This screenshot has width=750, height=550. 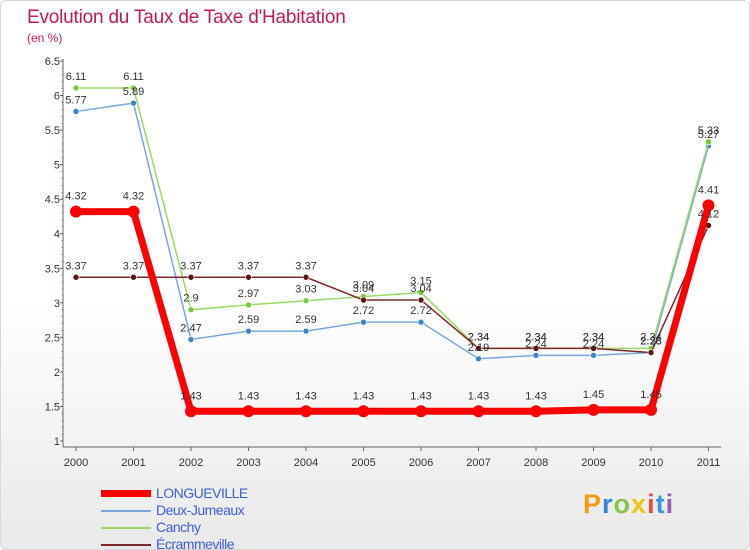 I want to click on y-tick-label: 4, so click(x=57, y=235).